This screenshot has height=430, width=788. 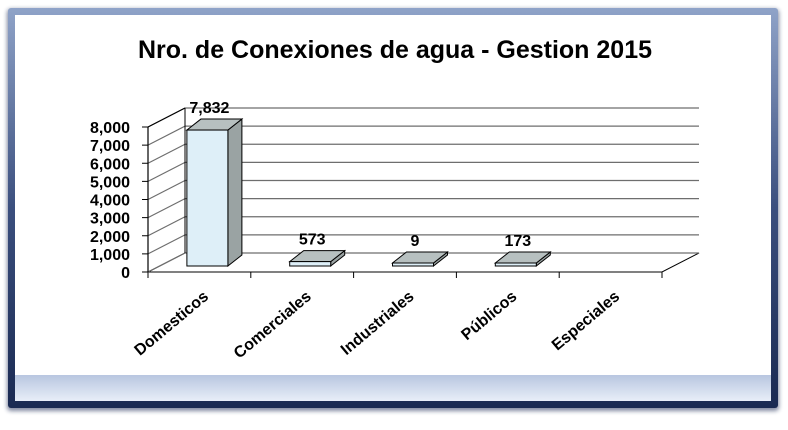 What do you see at coordinates (110, 146) in the screenshot?
I see `y-tick-label: 7,000` at bounding box center [110, 146].